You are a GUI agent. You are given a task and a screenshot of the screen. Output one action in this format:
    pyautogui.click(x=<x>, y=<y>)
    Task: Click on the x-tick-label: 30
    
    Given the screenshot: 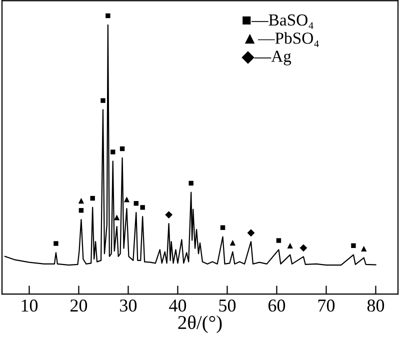 What is the action you would take?
    pyautogui.click(x=128, y=305)
    